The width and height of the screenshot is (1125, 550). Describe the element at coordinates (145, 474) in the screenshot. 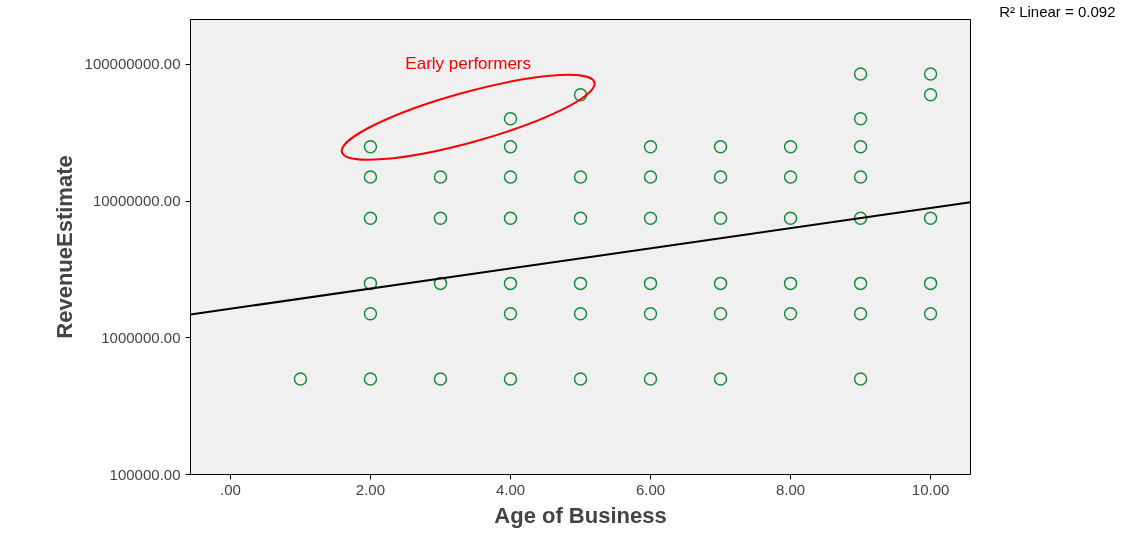

I see `y-tick-label: 100000.00` at that location.